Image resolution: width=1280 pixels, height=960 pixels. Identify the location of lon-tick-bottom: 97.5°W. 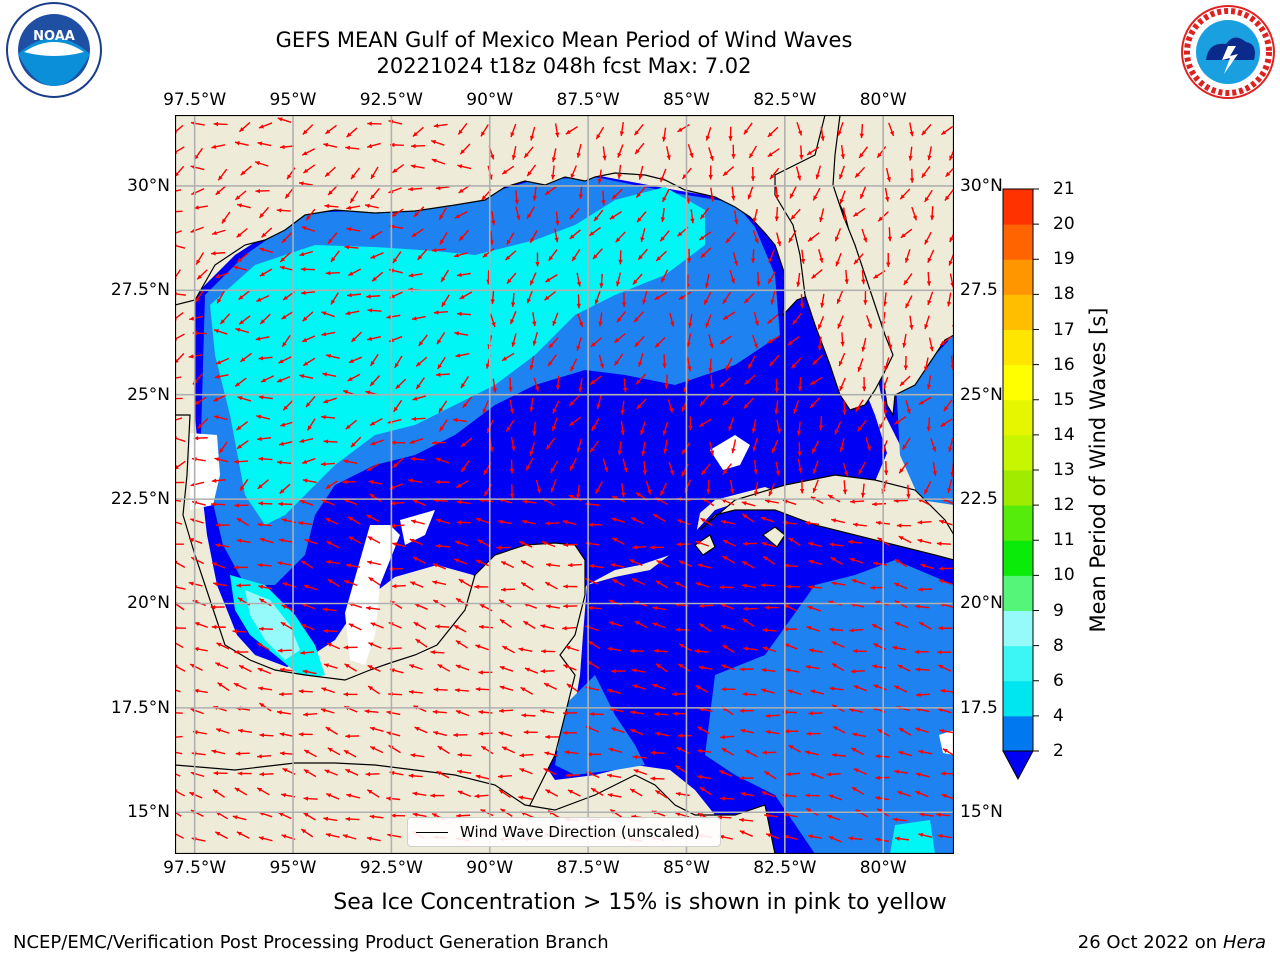
(195, 868).